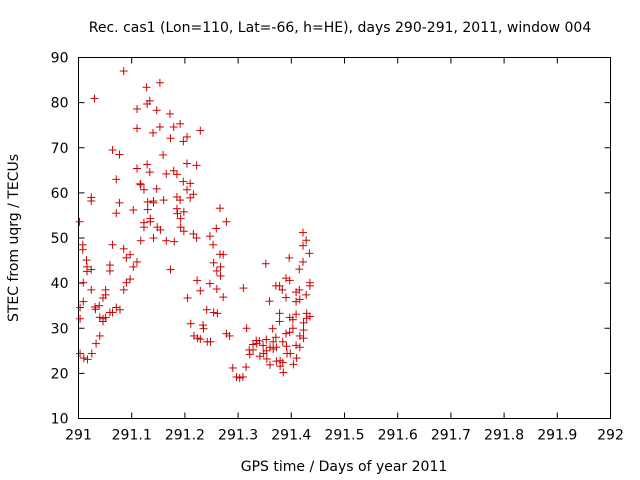  I want to click on y-axis-label: STEC from uqrg / TECUs, so click(14, 238).